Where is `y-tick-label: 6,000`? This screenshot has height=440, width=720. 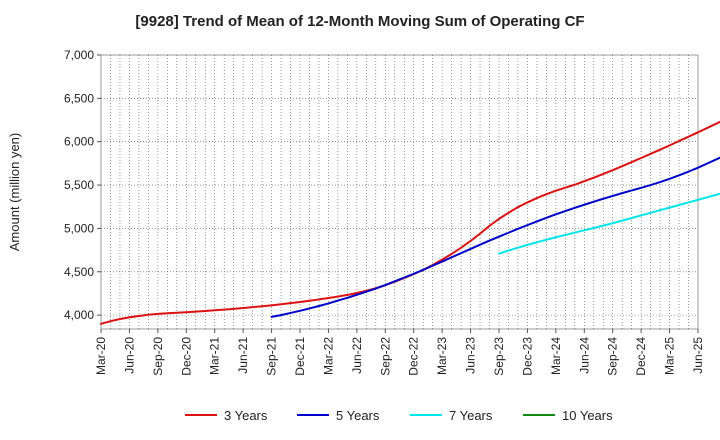 y-tick-label: 6,000 is located at coordinates (79, 142).